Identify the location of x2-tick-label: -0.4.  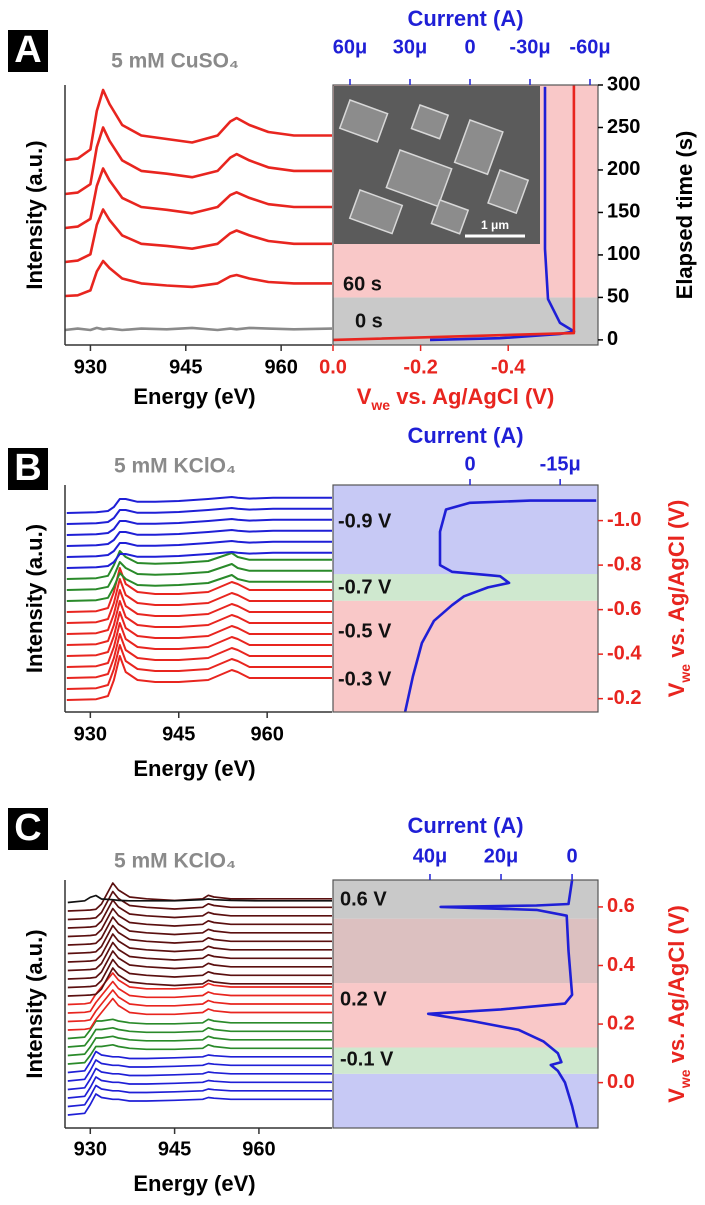
(508, 367).